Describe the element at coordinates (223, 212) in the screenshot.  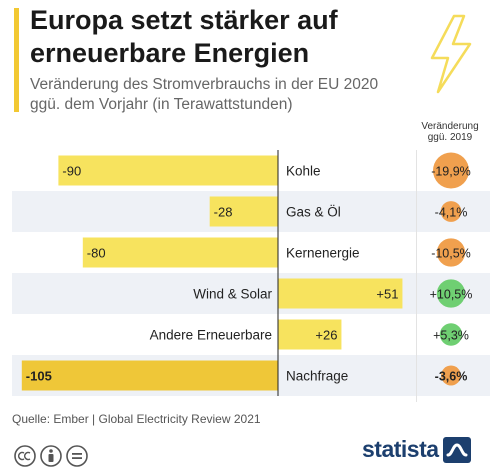
I see `bar-value-label: -28` at that location.